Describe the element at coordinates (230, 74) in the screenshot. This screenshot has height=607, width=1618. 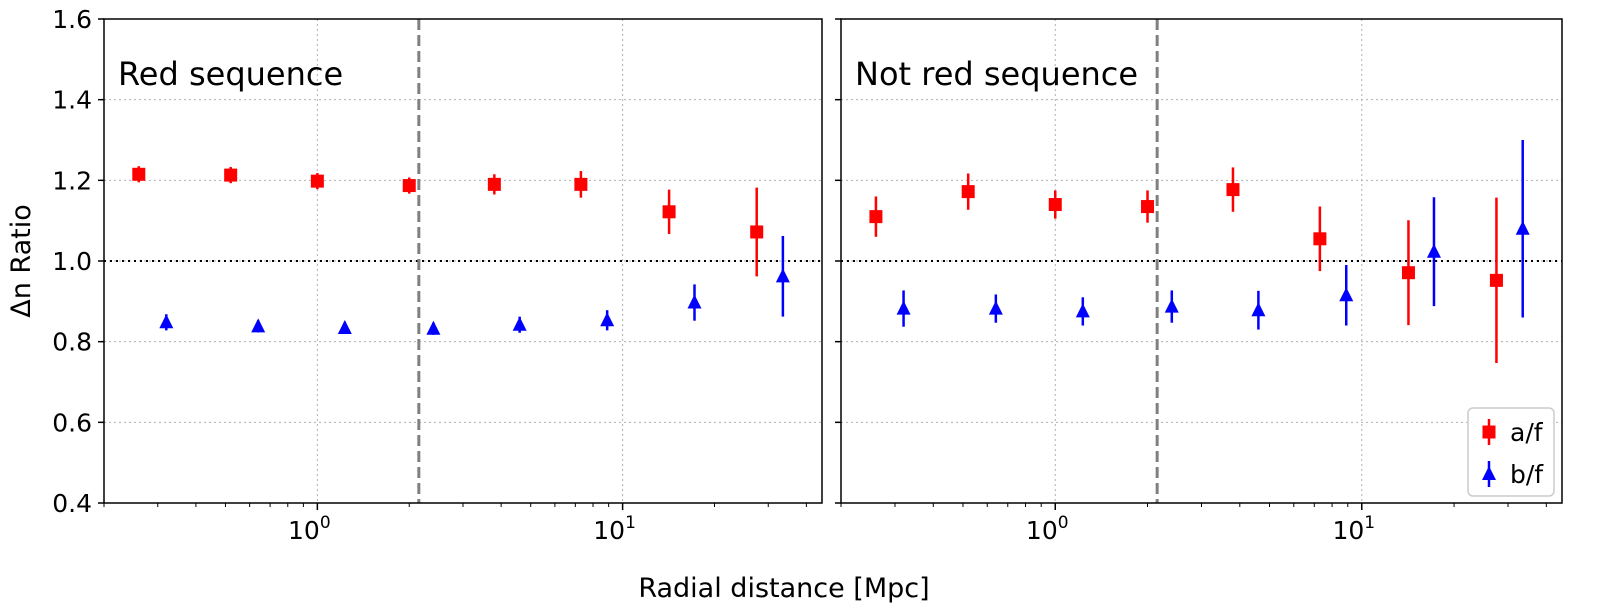
I see `panel-title: Red sequence` at that location.